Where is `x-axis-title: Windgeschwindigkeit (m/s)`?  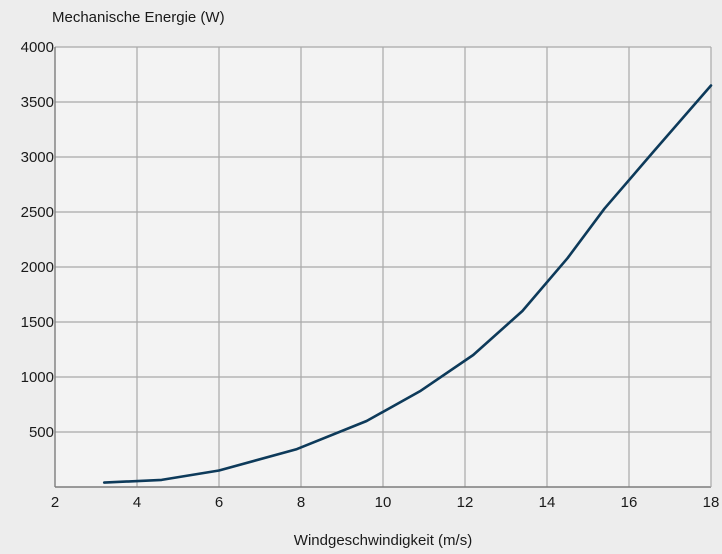 x-axis-title: Windgeschwindigkeit (m/s) is located at coordinates (383, 540).